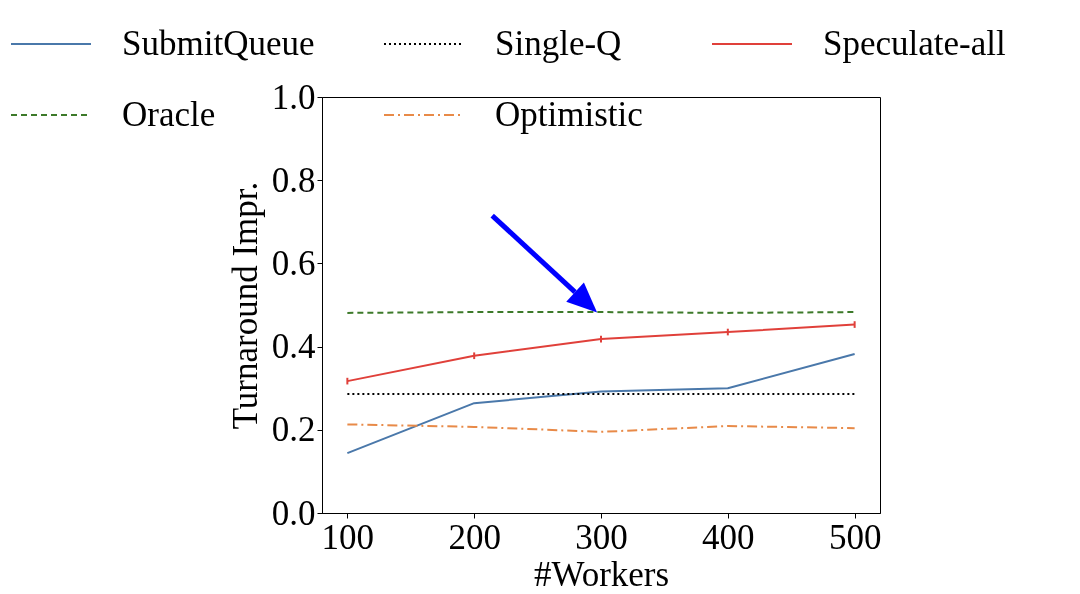 The image size is (1080, 594). I want to click on x-tick-label: 300, so click(601, 537).